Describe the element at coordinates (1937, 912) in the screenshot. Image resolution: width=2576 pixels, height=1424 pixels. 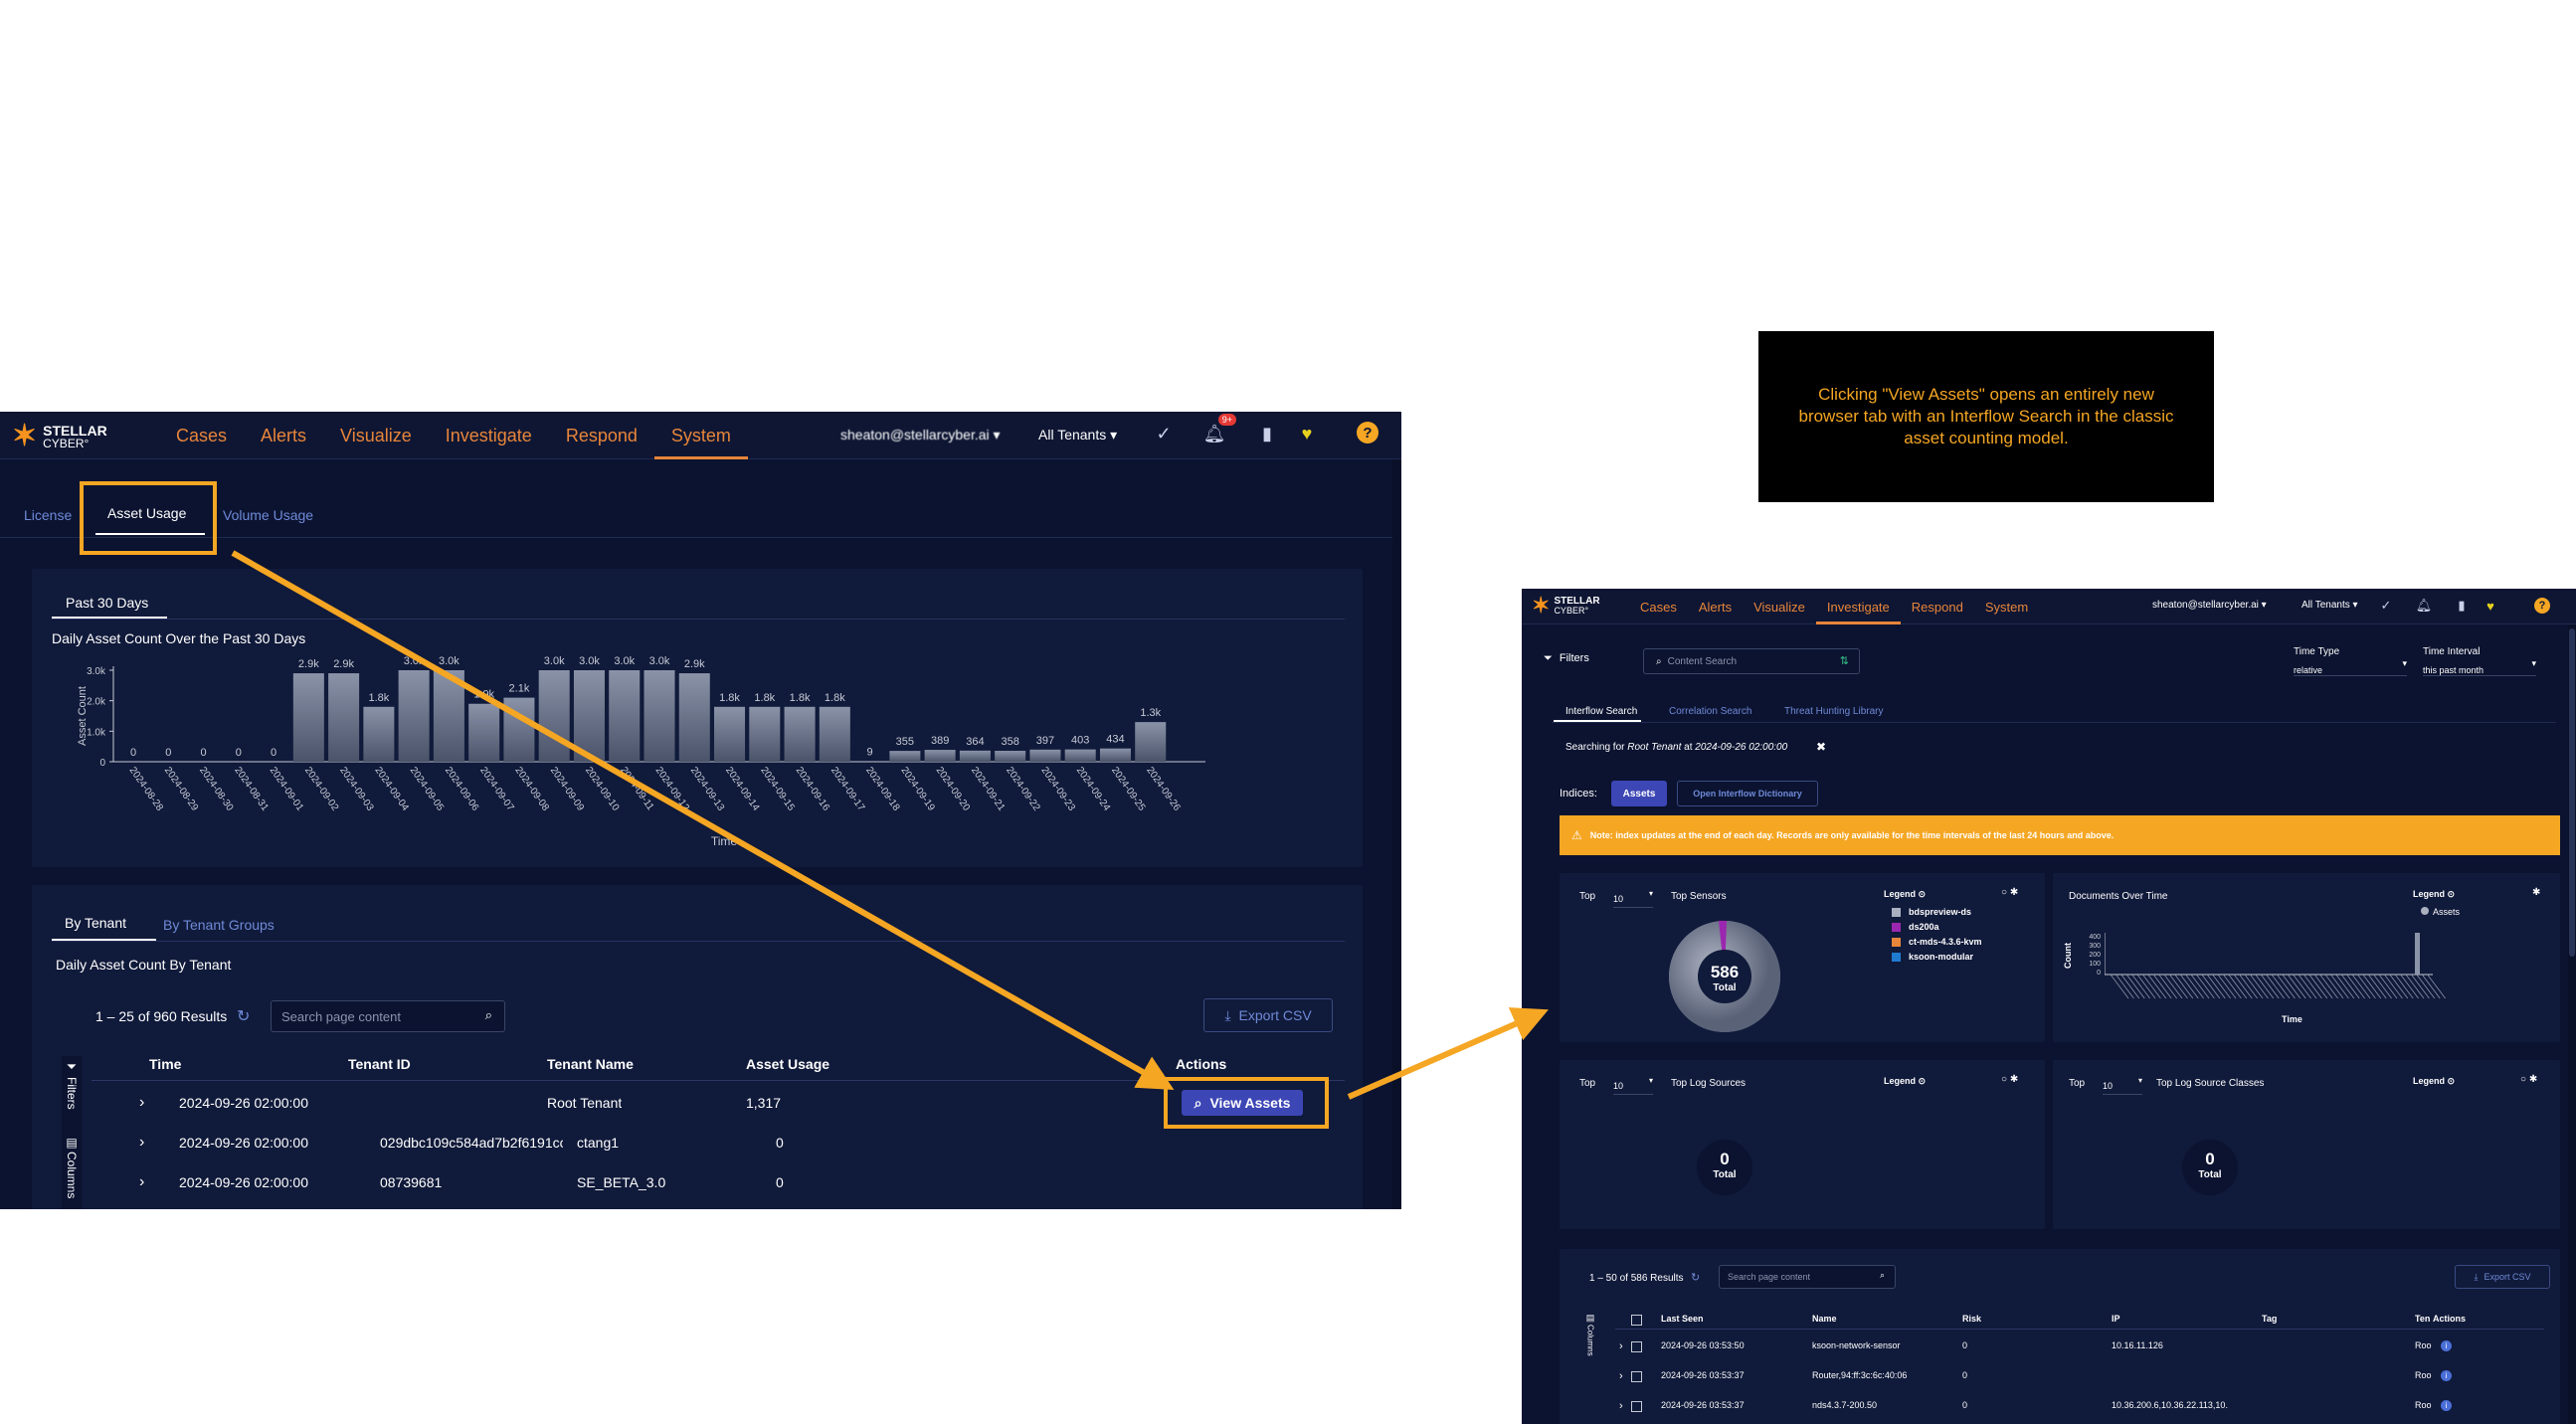
I see `legend-item: bdspreview-ds` at that location.